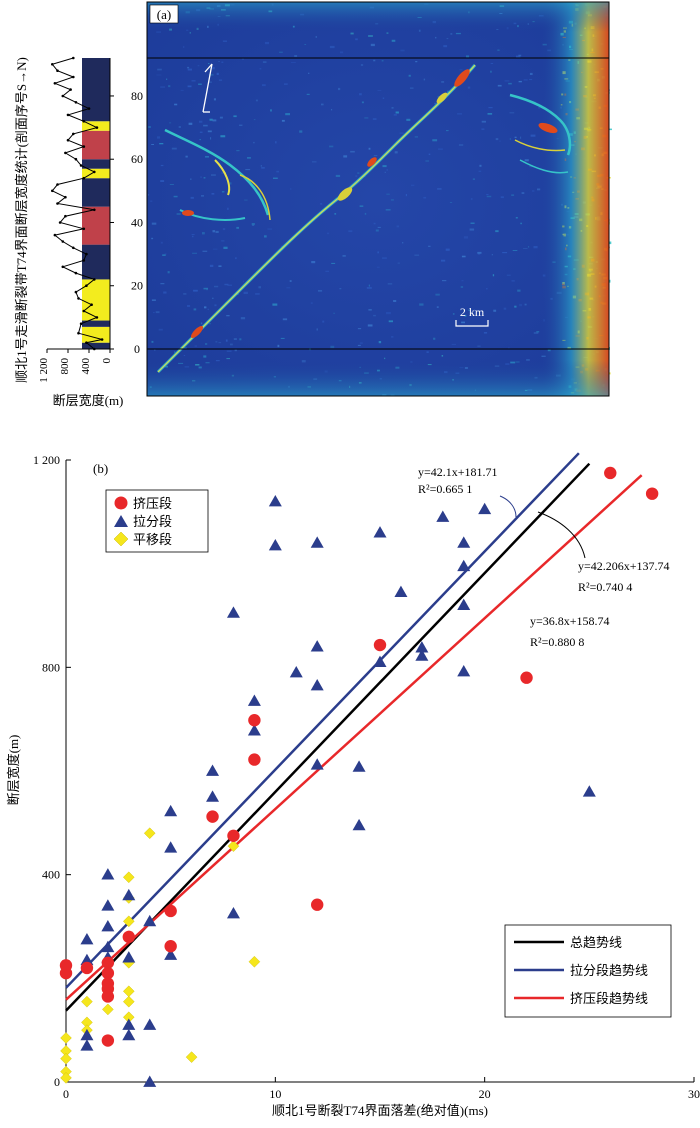 The height and width of the screenshot is (1128, 700). Describe the element at coordinates (137, 349) in the screenshot. I see `strip-y-tick-label: 0` at that location.